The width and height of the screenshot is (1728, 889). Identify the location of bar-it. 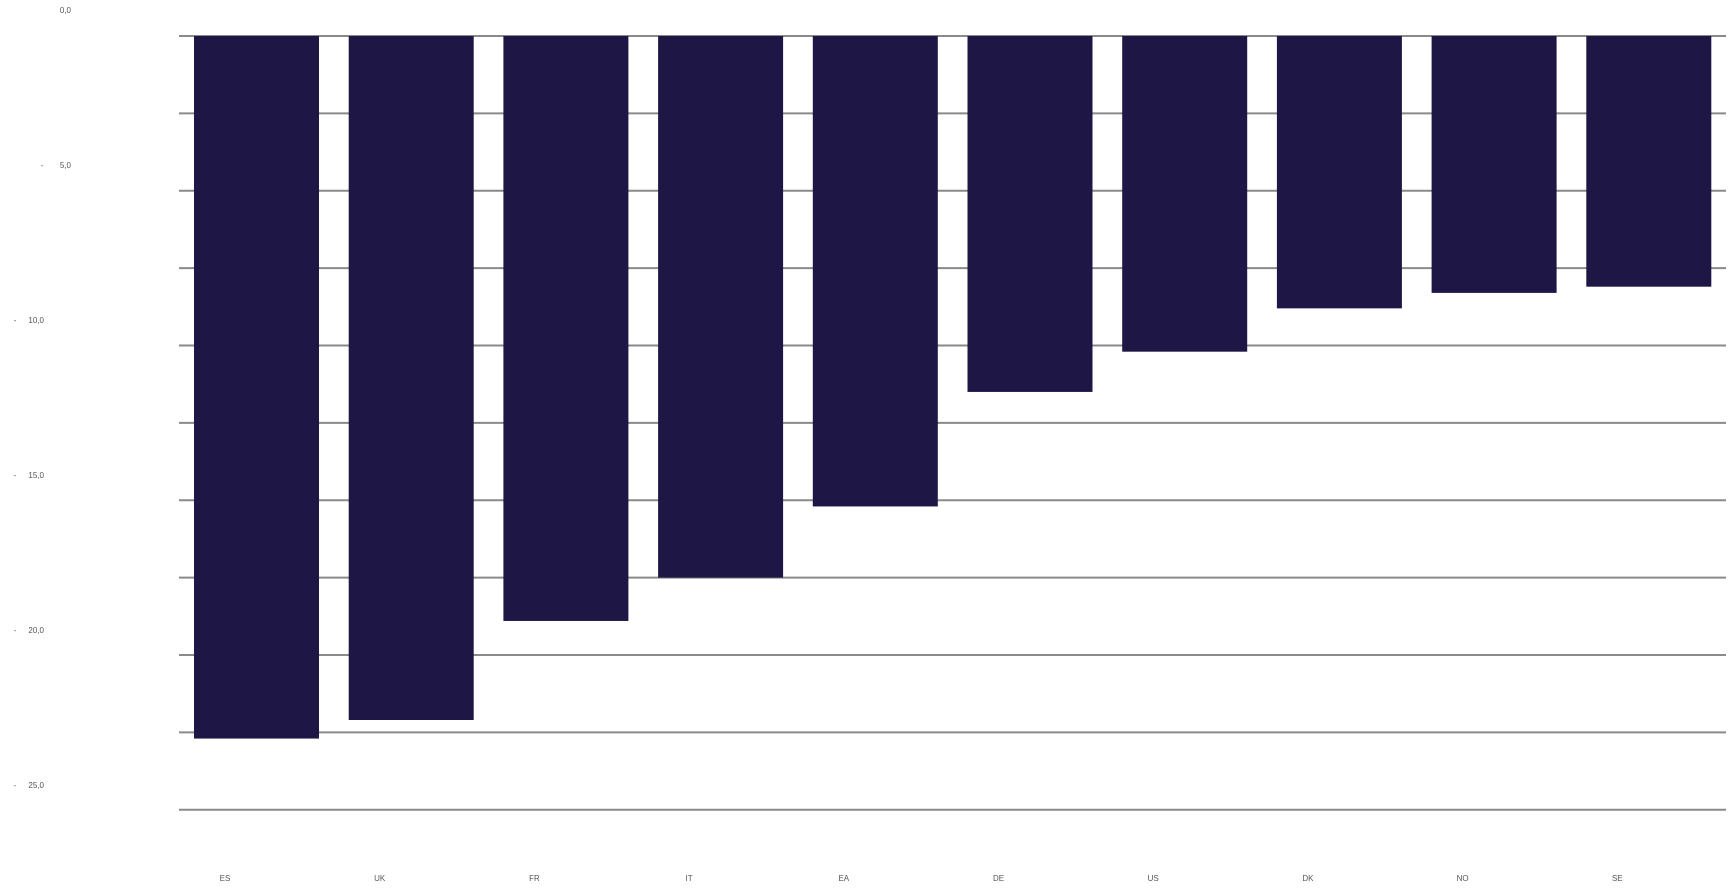
(721, 307).